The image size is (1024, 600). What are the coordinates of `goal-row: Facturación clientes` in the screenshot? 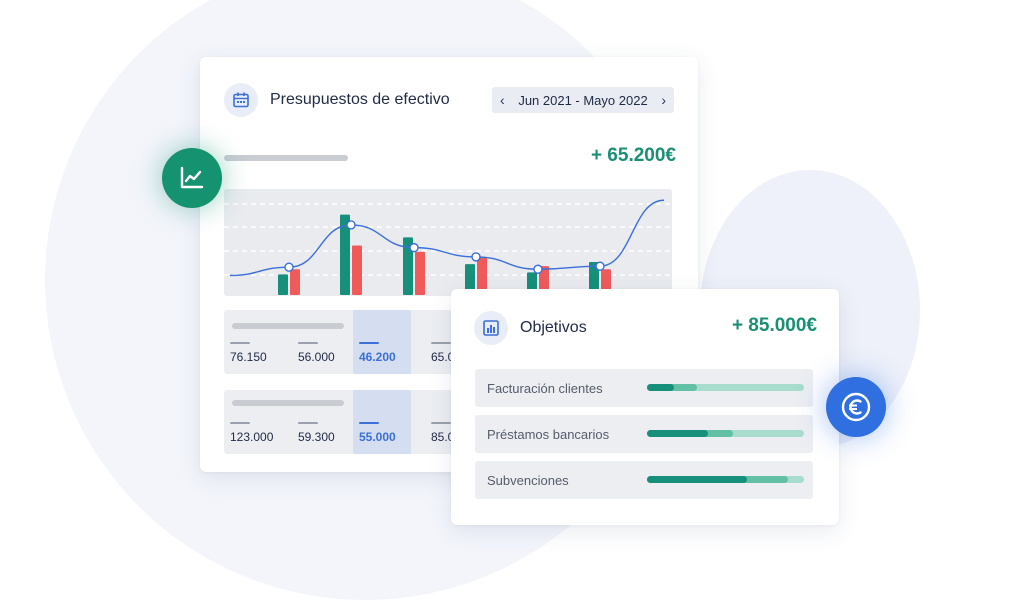 It's located at (644, 388).